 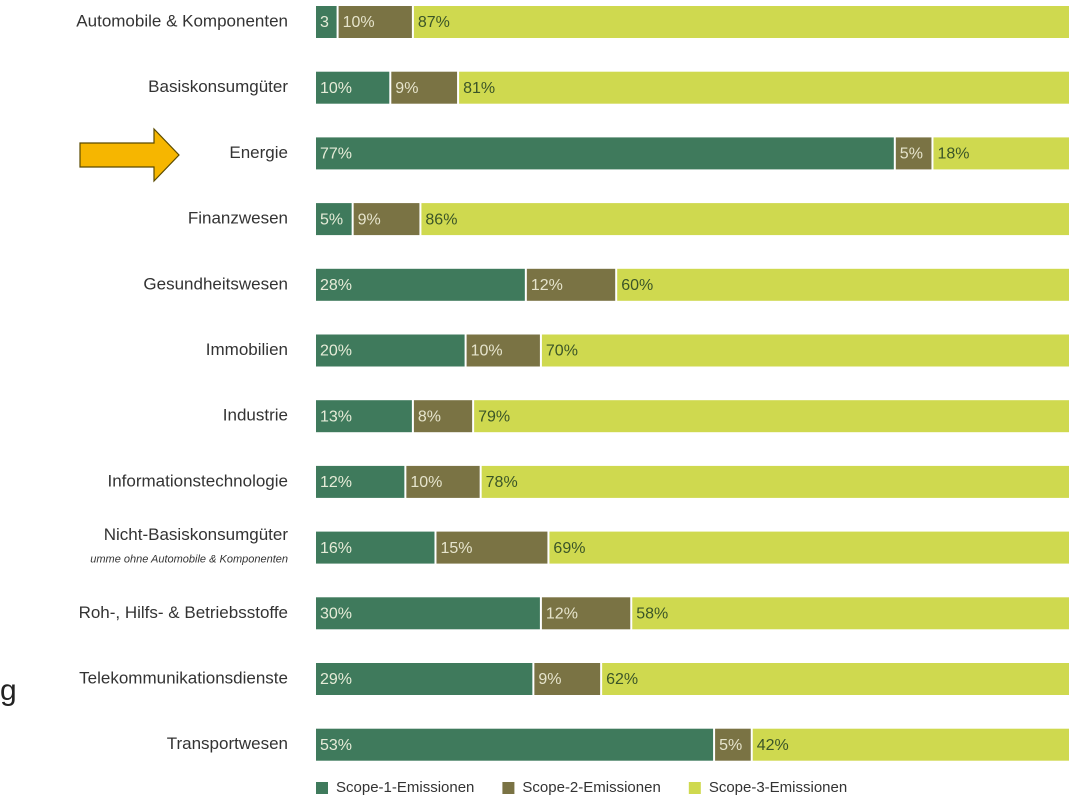 What do you see at coordinates (247, 349) in the screenshot?
I see `y-tick-label: Immobilien` at bounding box center [247, 349].